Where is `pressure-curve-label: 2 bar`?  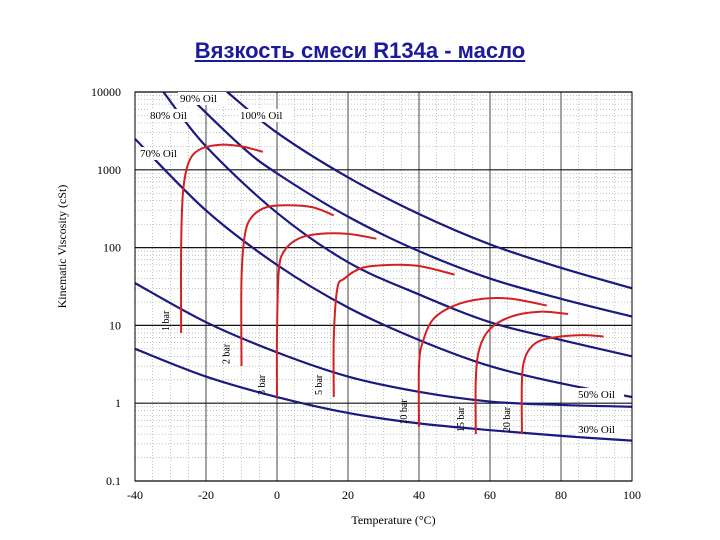
pressure-curve-label: 2 bar is located at coordinates (227, 353).